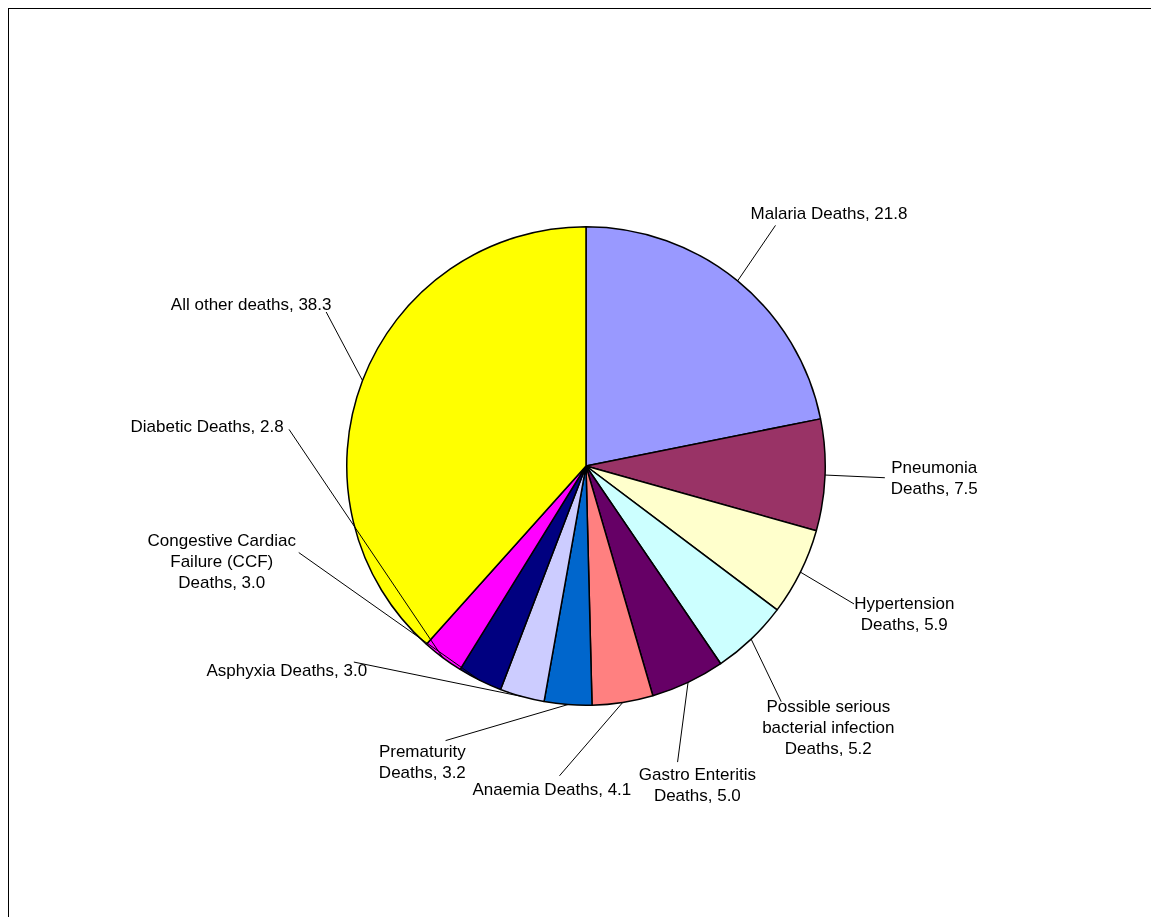  I want to click on slice-label: Pneumonia Deaths, 7.5, so click(934, 477).